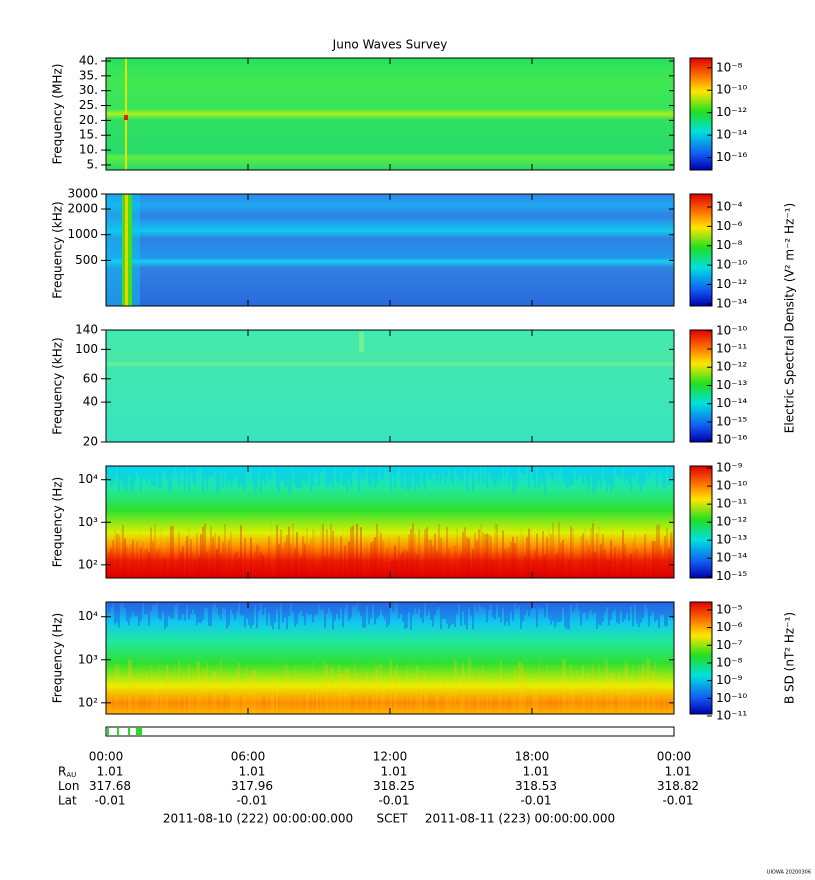 The width and height of the screenshot is (815, 880). What do you see at coordinates (731, 284) in the screenshot?
I see `colorbar-tick-label: 10⁻¹²` at bounding box center [731, 284].